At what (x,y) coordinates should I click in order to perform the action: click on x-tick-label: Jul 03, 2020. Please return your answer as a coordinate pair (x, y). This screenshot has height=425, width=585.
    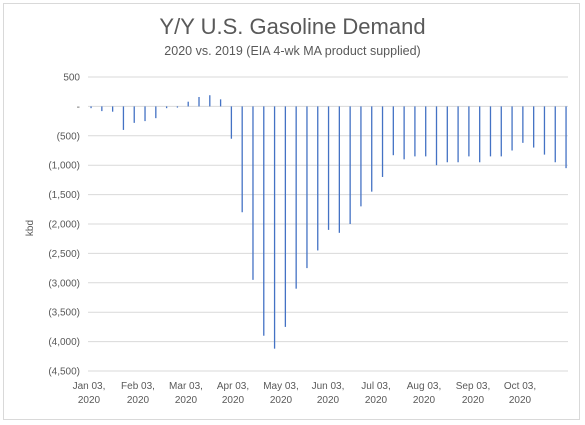
    Looking at the image, I should click on (375, 393).